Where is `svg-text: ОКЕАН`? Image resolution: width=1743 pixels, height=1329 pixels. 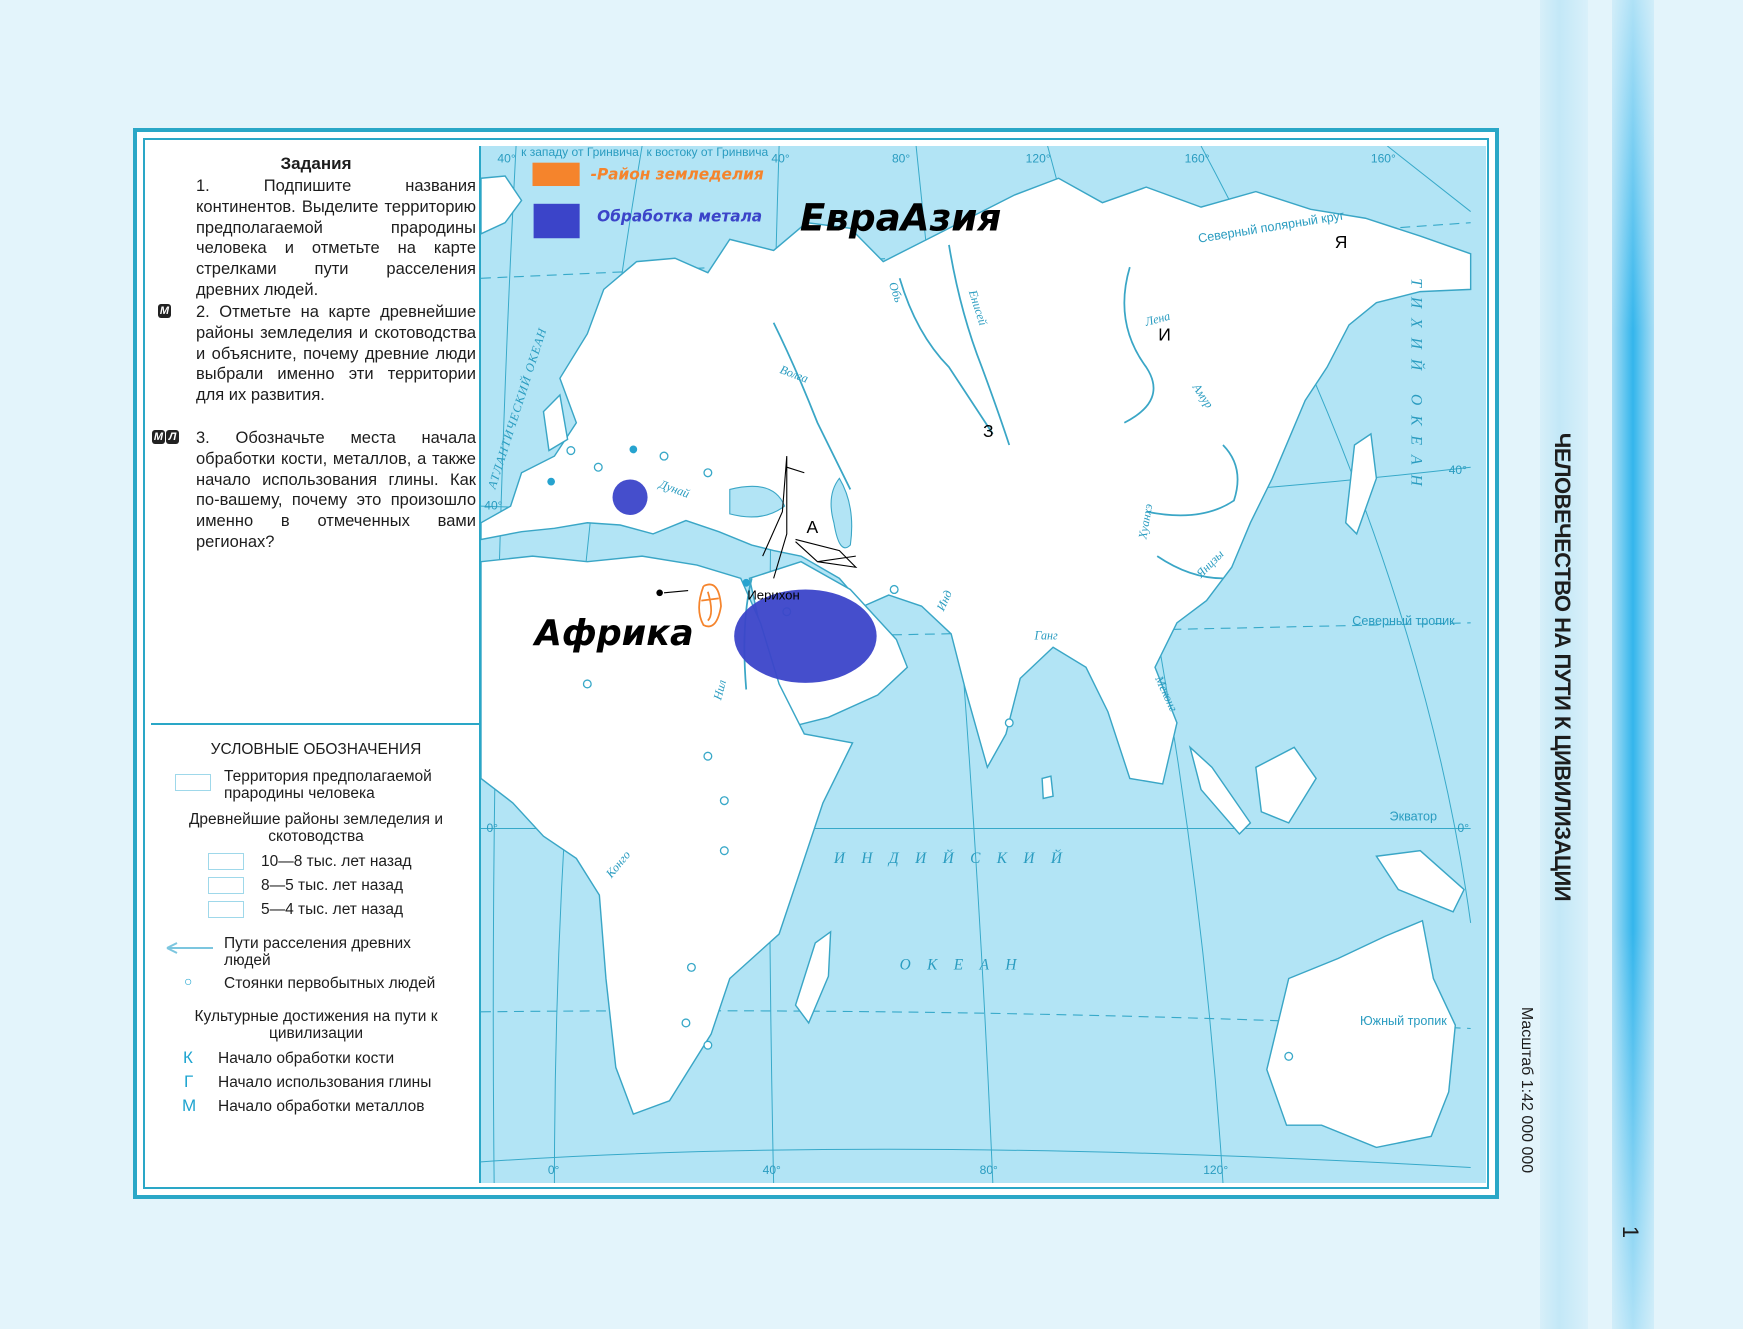
svg-text: ОКЕАН is located at coordinates (966, 965).